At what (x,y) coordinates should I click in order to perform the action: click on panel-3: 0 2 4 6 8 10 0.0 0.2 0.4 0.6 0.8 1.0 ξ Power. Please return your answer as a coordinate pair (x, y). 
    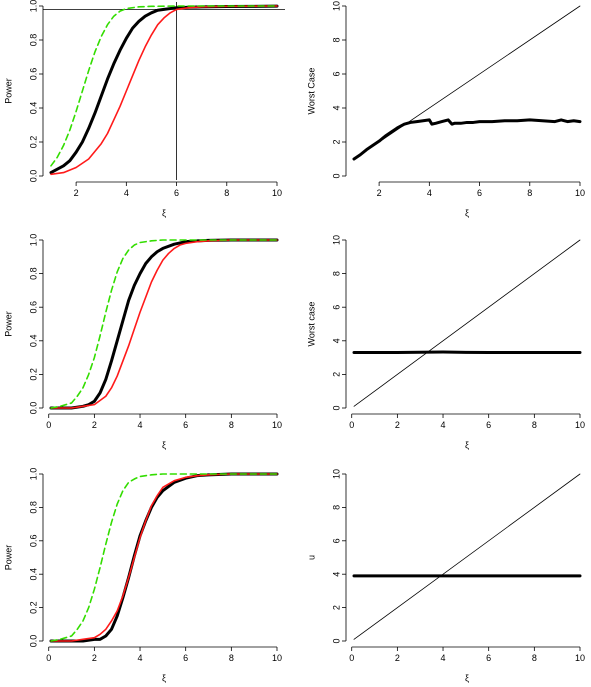
    Looking at the image, I should click on (142, 342).